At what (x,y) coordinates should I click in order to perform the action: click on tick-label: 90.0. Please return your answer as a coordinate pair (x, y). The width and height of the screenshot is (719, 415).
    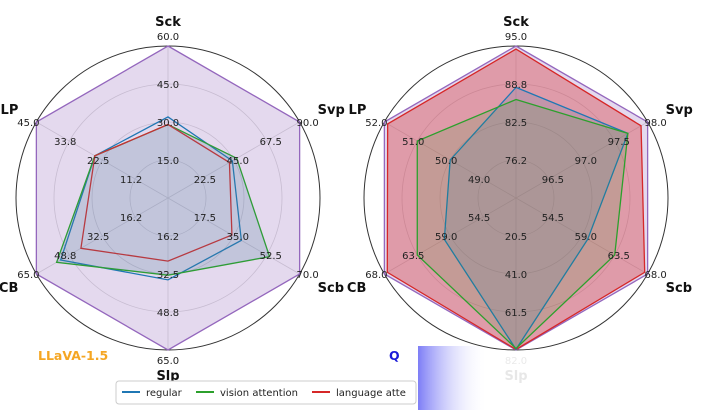
    Looking at the image, I should click on (308, 123).